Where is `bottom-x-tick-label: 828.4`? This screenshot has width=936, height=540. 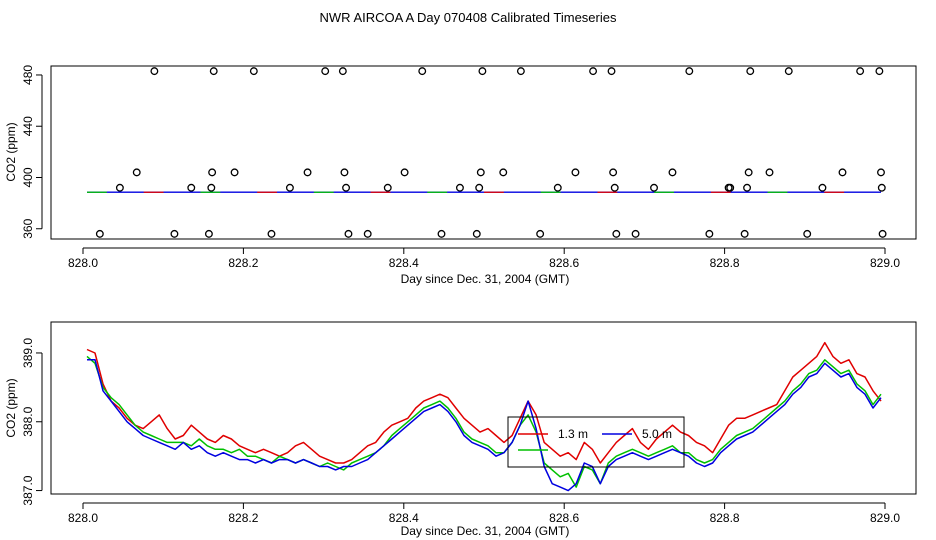 bottom-x-tick-label: 828.4 is located at coordinates (404, 518).